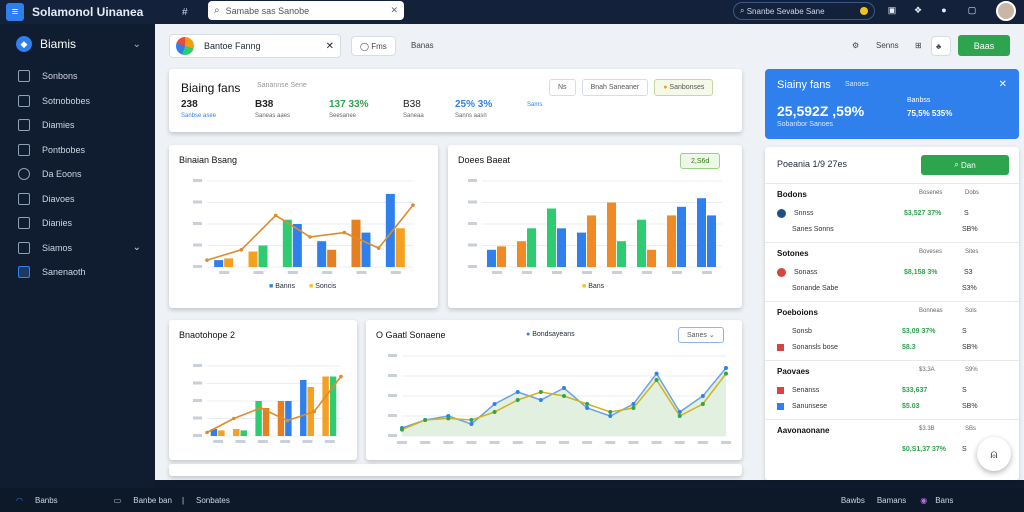 The width and height of the screenshot is (1024, 512). What do you see at coordinates (893, 288) in the screenshot?
I see `list-item: Sonande Sabe S3%` at bounding box center [893, 288].